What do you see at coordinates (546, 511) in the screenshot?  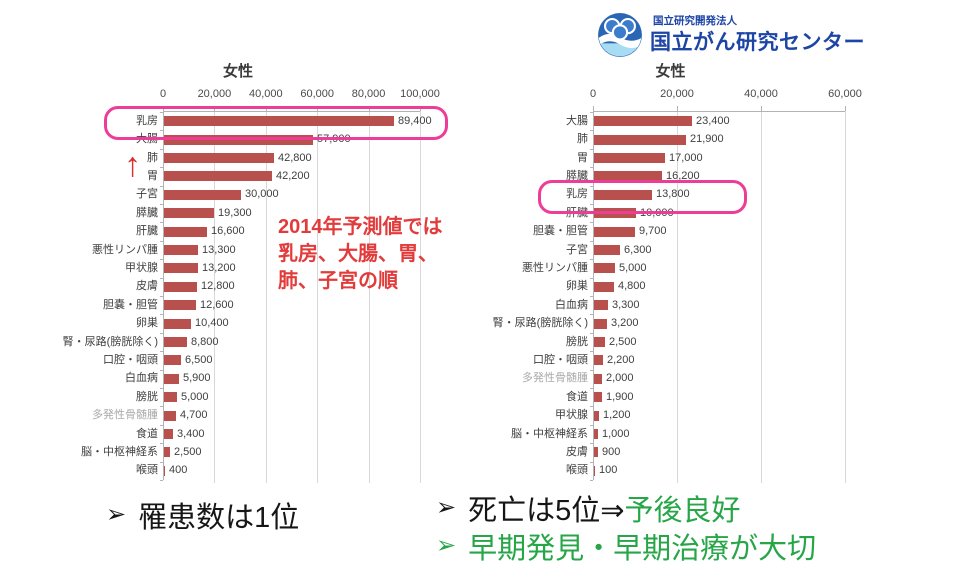 I see `mortality-rank-black: 死亡は5位⇒` at bounding box center [546, 511].